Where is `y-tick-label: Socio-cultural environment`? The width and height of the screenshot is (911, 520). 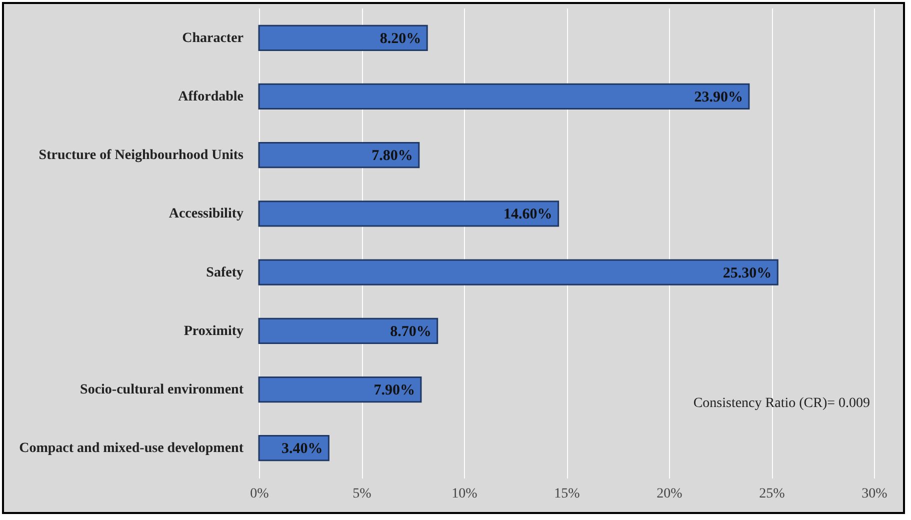 y-tick-label: Socio-cultural environment is located at coordinates (162, 390).